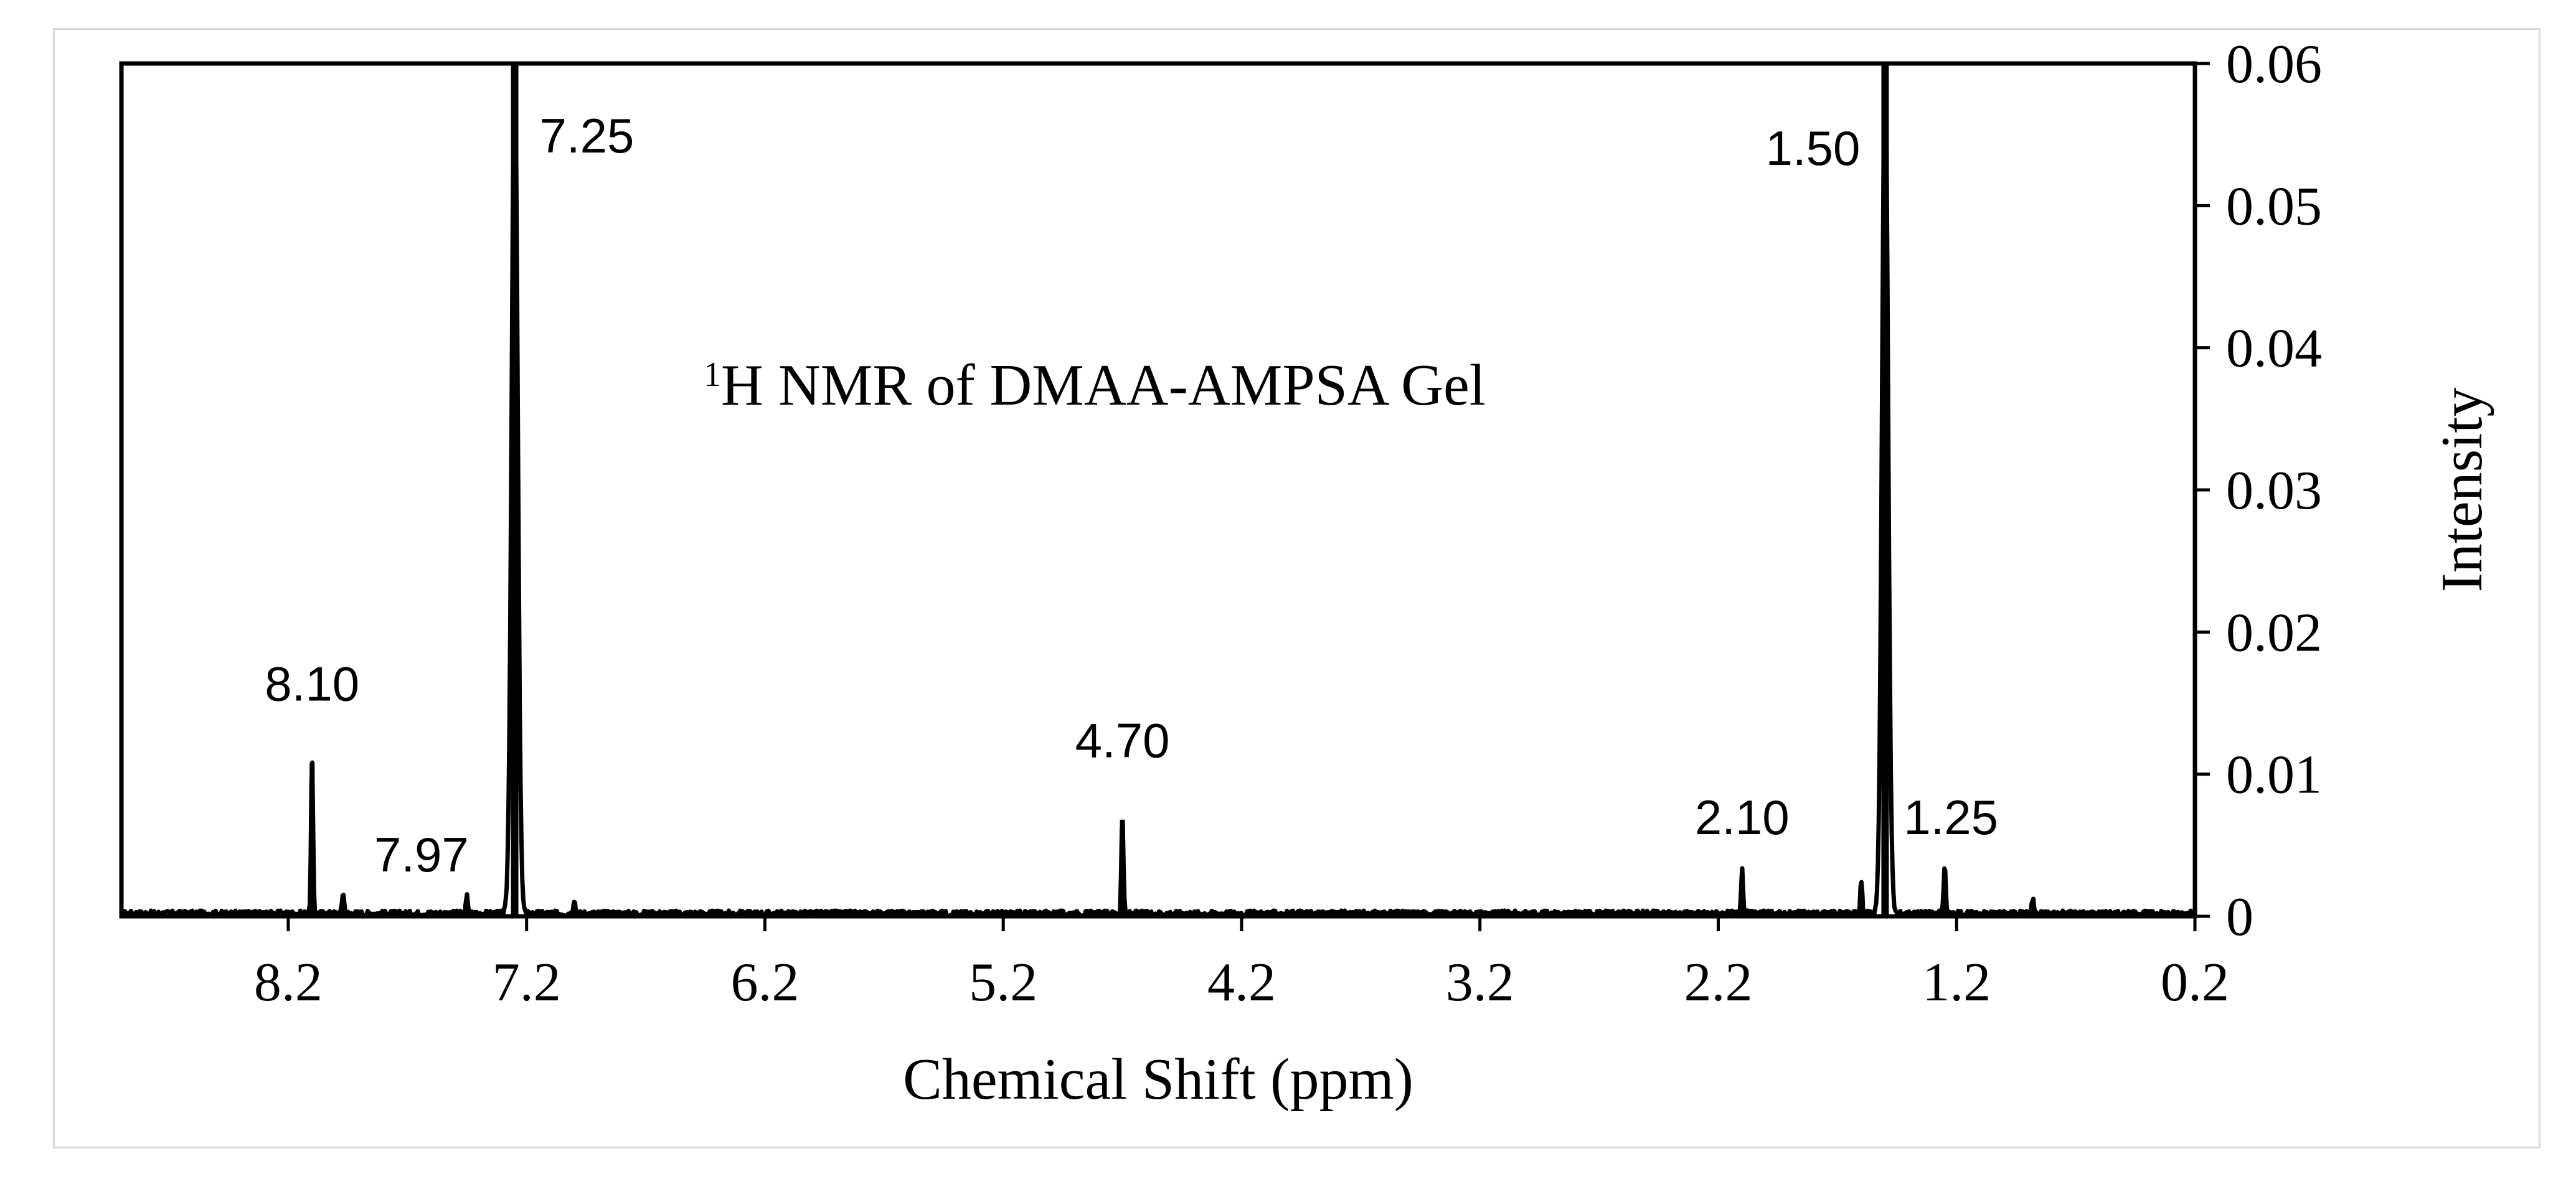 The image size is (2576, 1179). Describe the element at coordinates (1718, 982) in the screenshot. I see `x-tick-label: 2.2` at that location.